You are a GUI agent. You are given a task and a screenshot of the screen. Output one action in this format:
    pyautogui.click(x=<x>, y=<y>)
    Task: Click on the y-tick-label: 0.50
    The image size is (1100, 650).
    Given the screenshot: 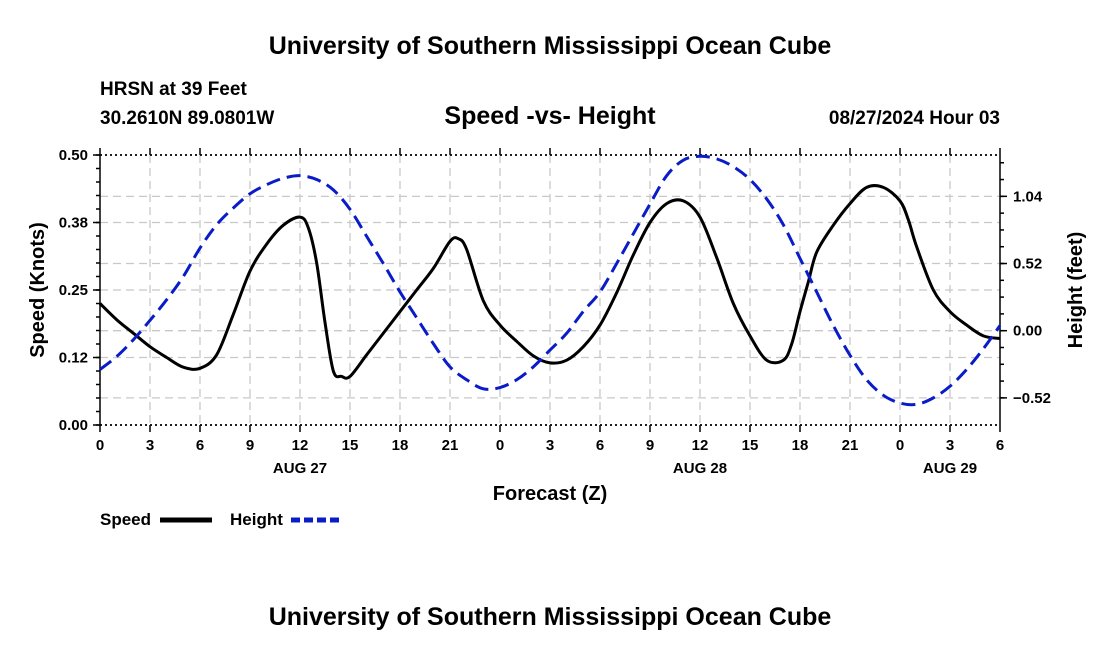 What is the action you would take?
    pyautogui.click(x=73, y=155)
    